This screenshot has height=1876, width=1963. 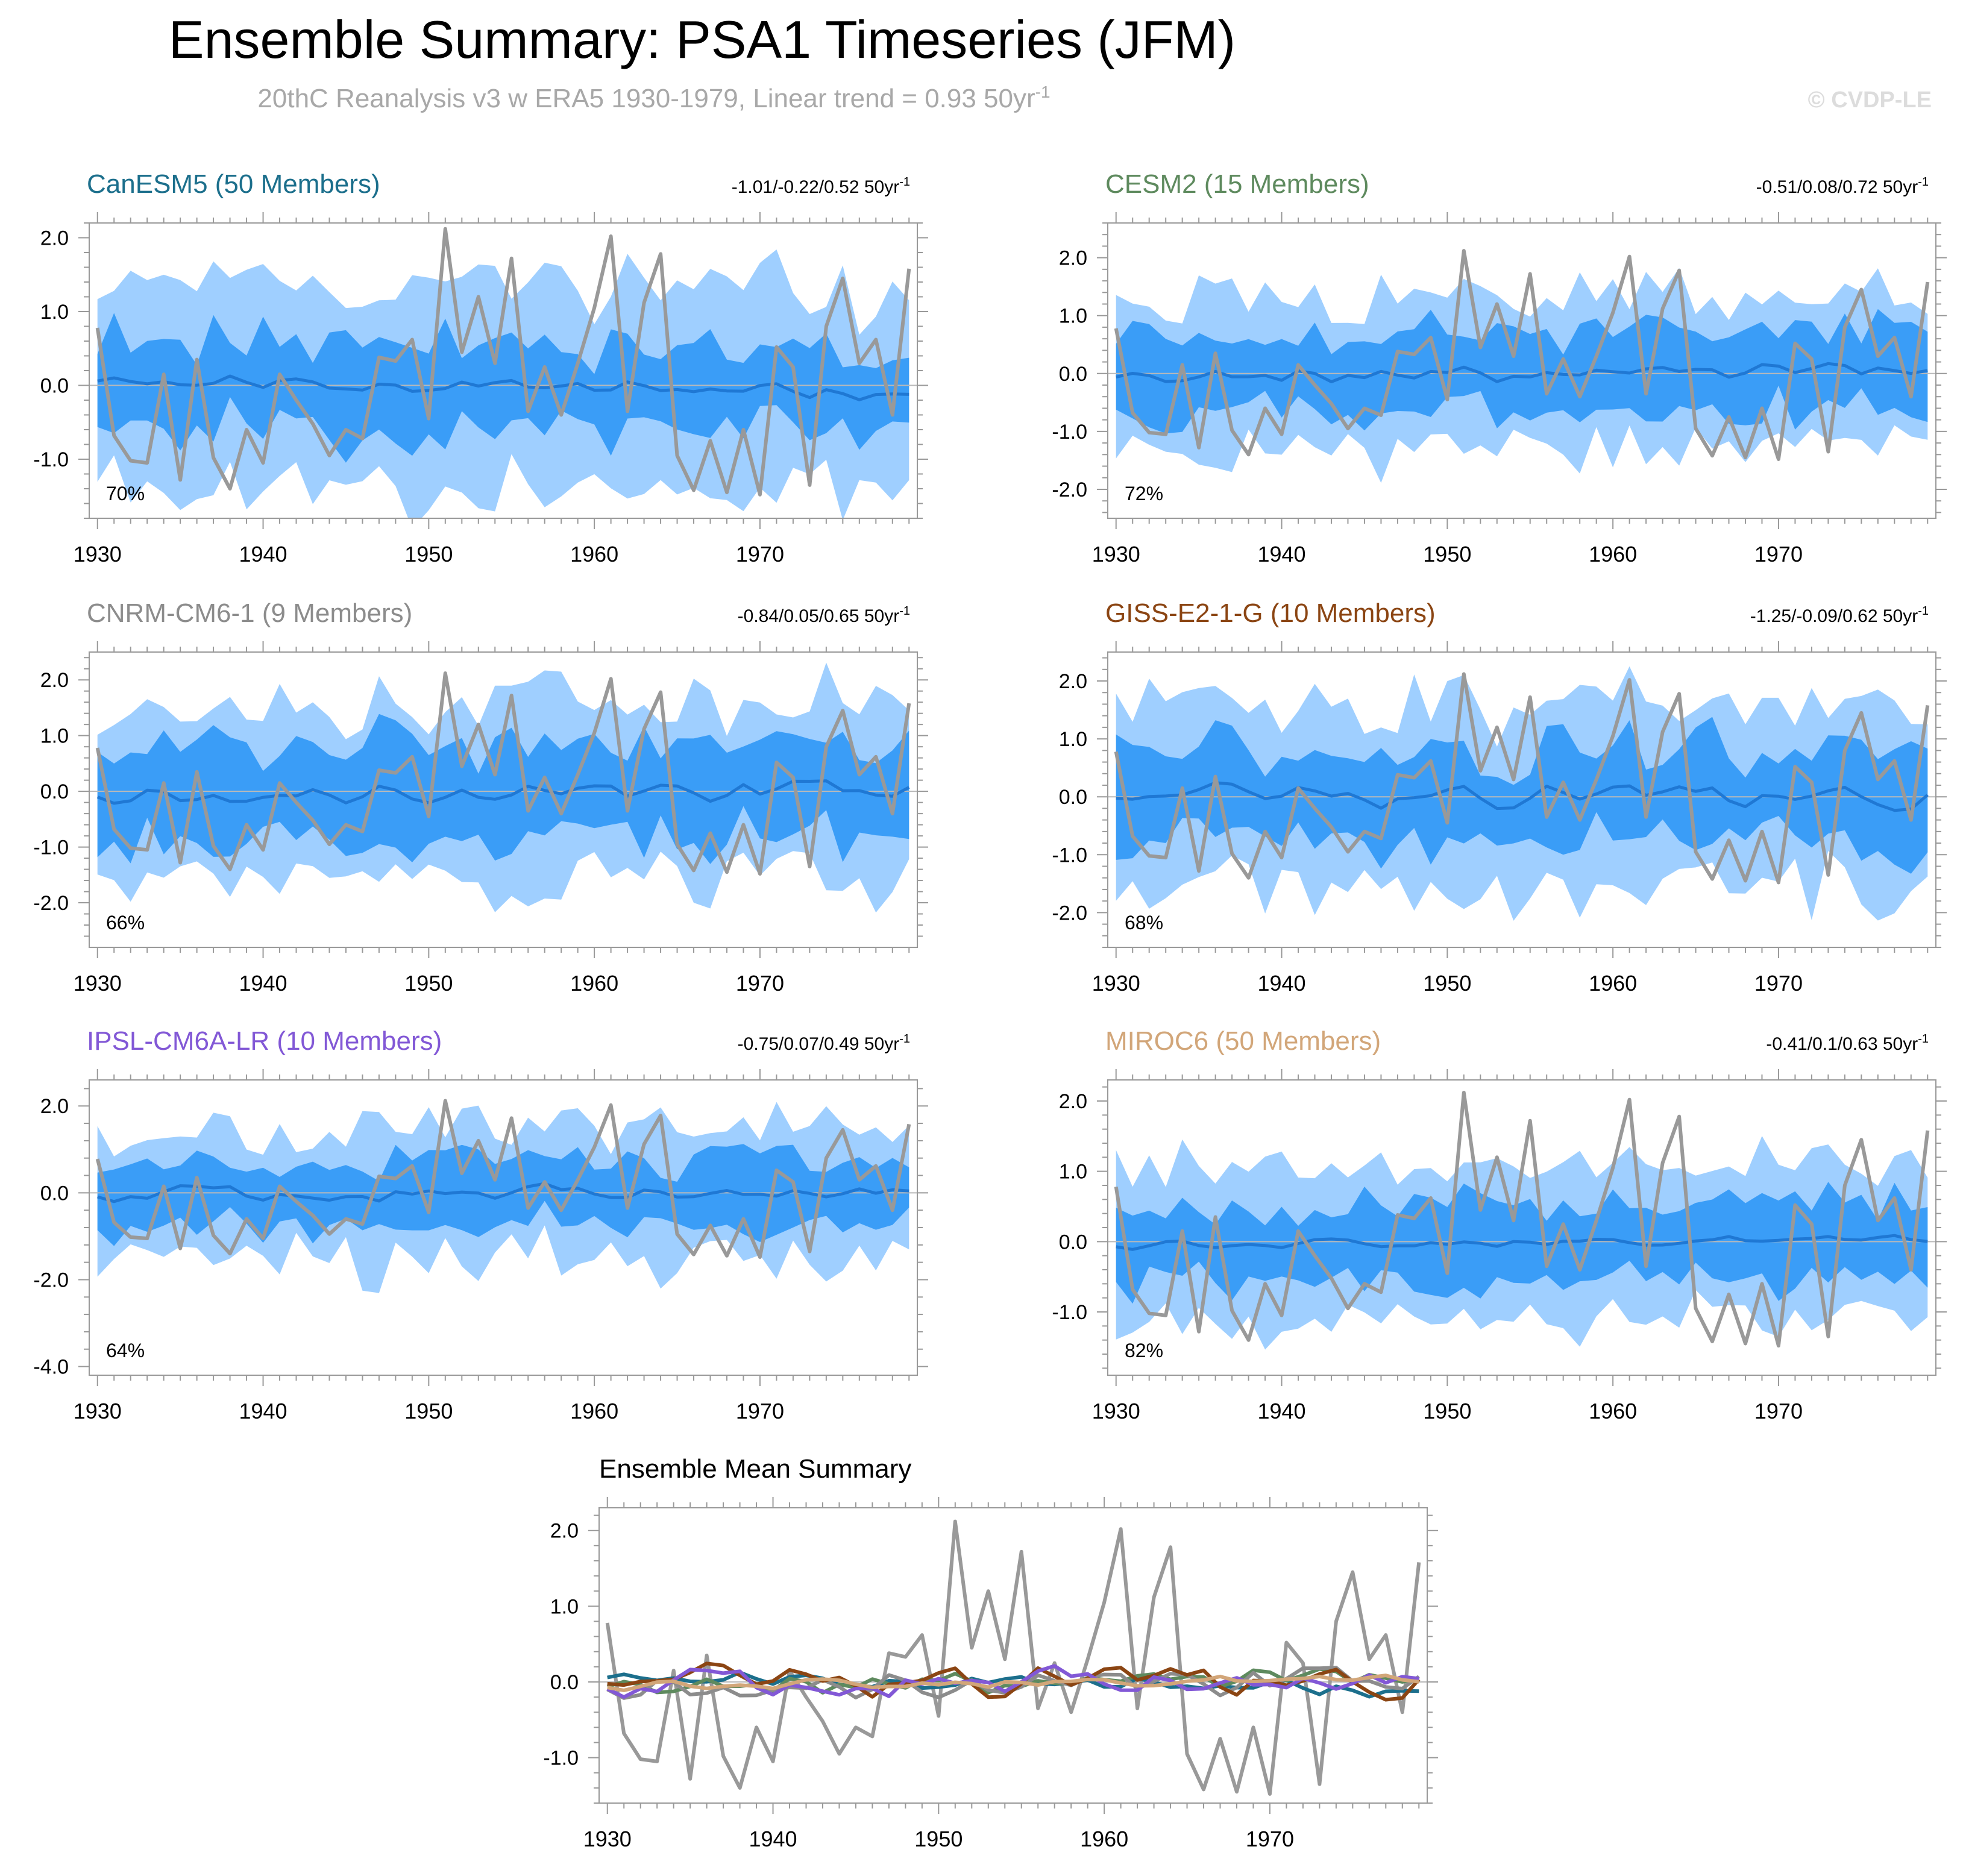 I want to click on trend-text: -0.84/0.05/0.65 50yr, so click(x=819, y=616).